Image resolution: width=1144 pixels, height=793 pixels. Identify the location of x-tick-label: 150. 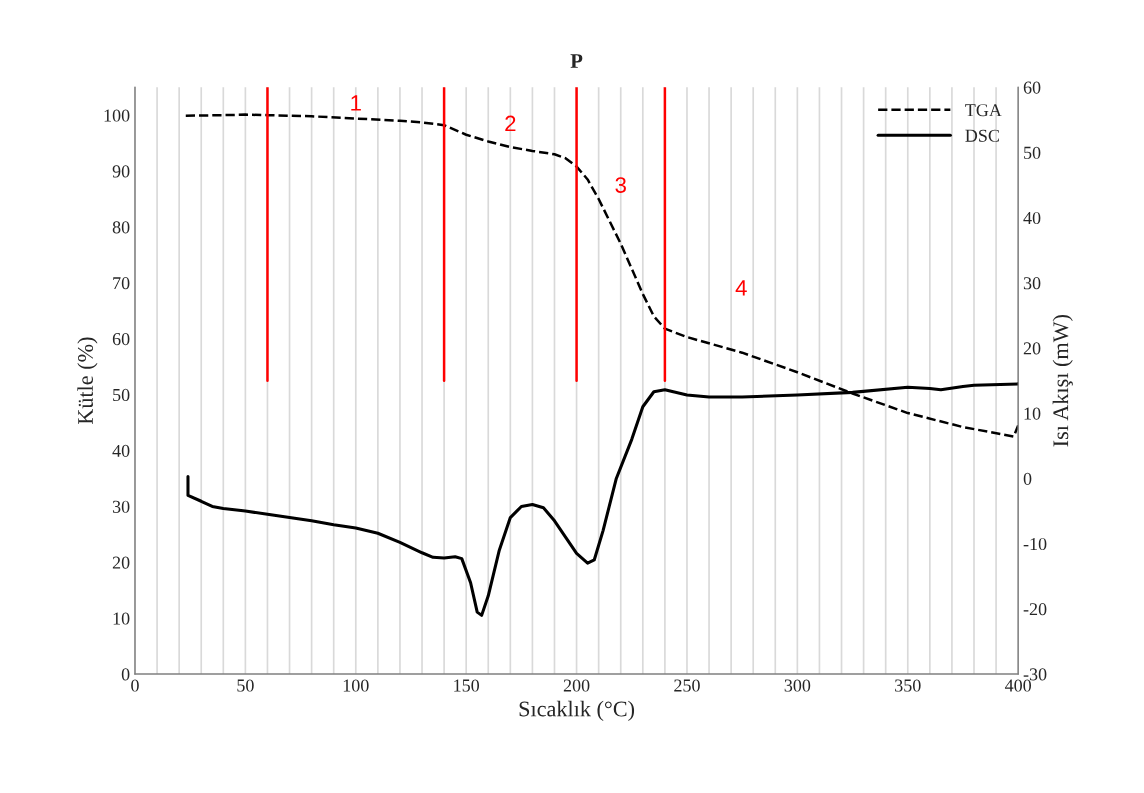
(467, 685).